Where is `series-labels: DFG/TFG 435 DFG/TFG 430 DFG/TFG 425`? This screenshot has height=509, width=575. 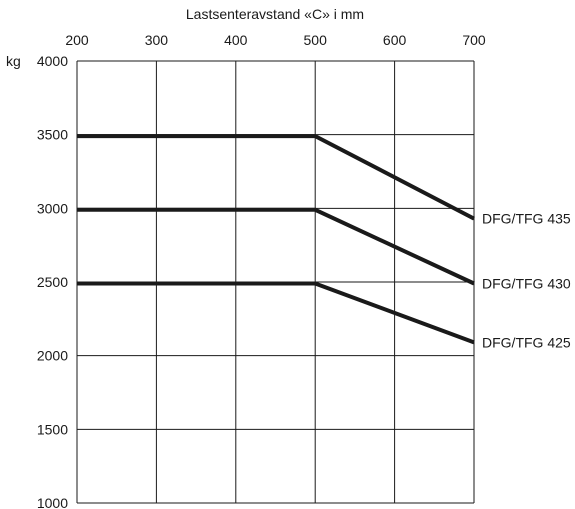 series-labels: DFG/TFG 435 DFG/TFG 430 DFG/TFG 425 is located at coordinates (526, 281).